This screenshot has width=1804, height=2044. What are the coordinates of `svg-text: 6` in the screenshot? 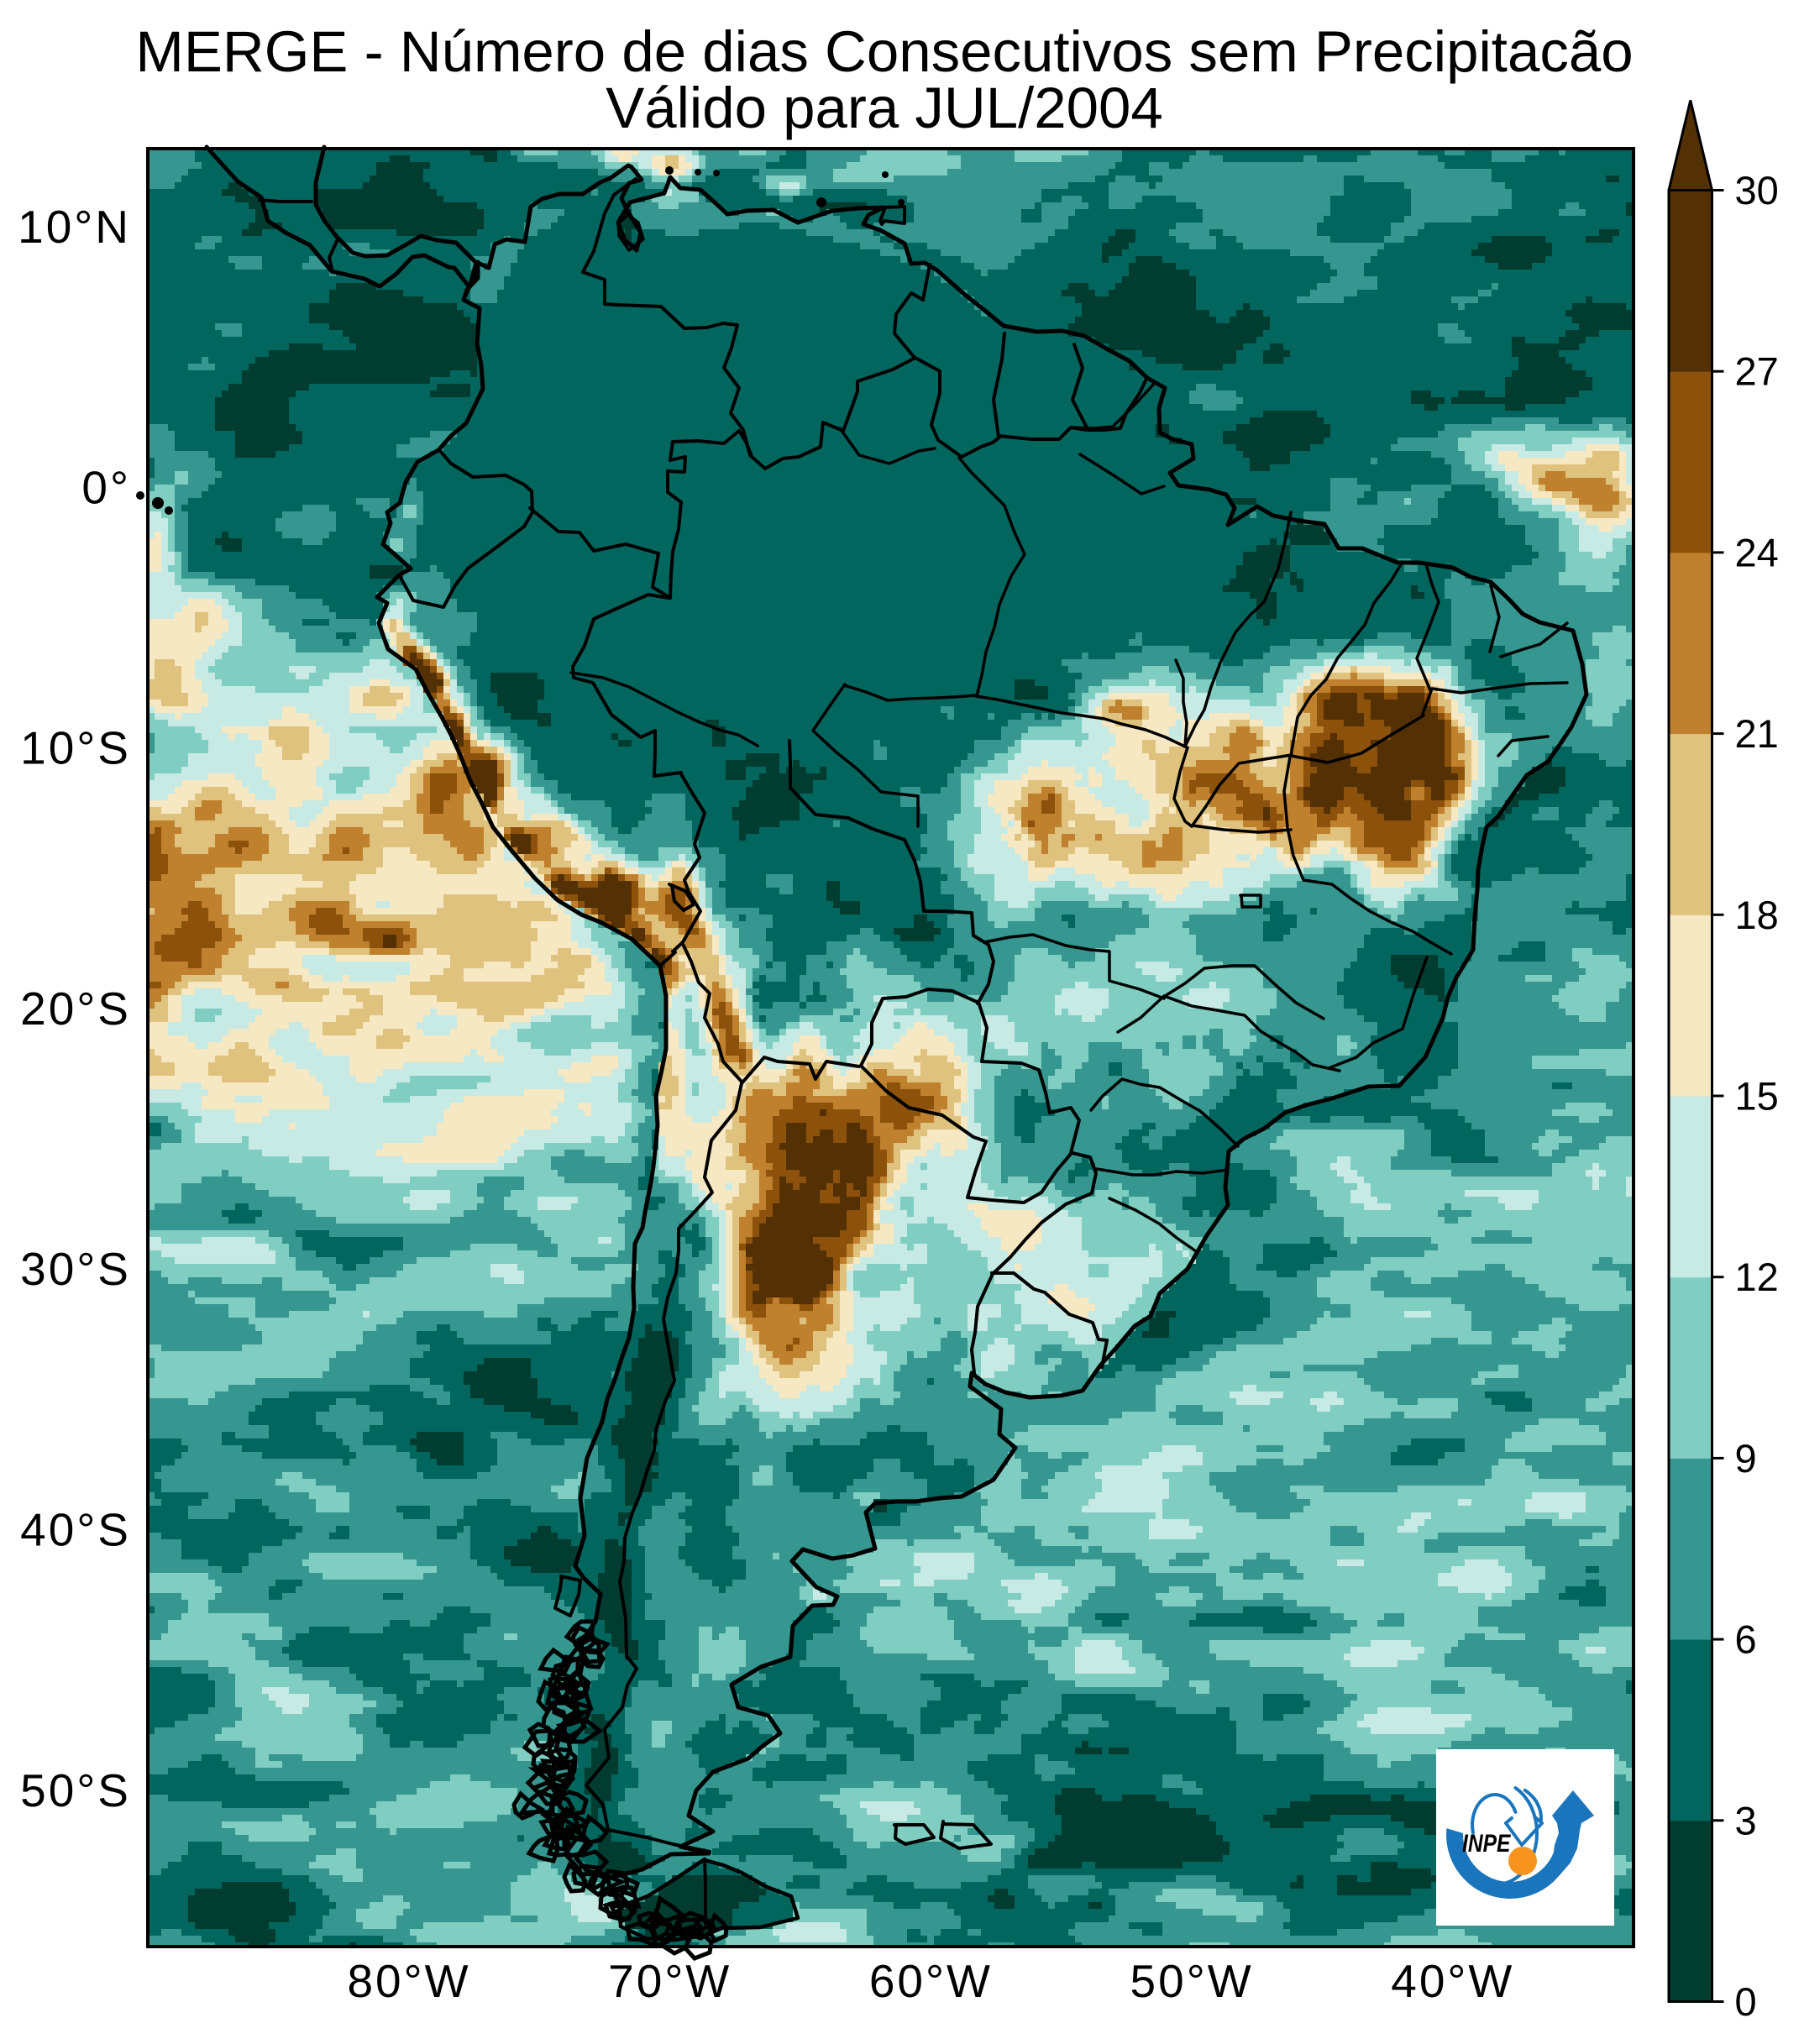 It's located at (1746, 1639).